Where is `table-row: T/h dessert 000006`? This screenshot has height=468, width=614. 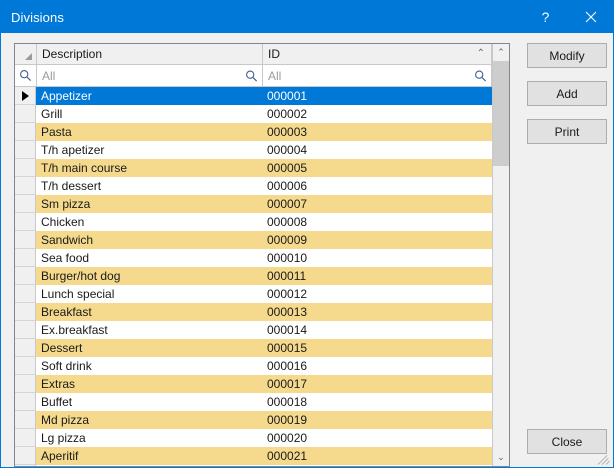 table-row: T/h dessert 000006 is located at coordinates (253, 186).